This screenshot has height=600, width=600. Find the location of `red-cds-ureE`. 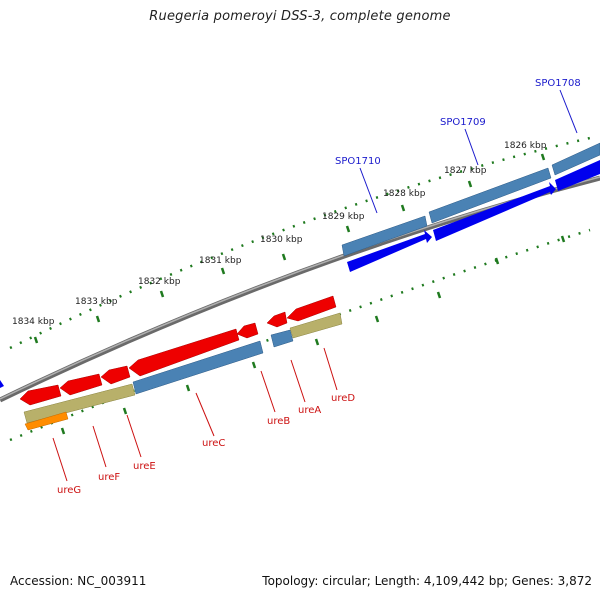

red-cds-ureE is located at coordinates (115, 375).